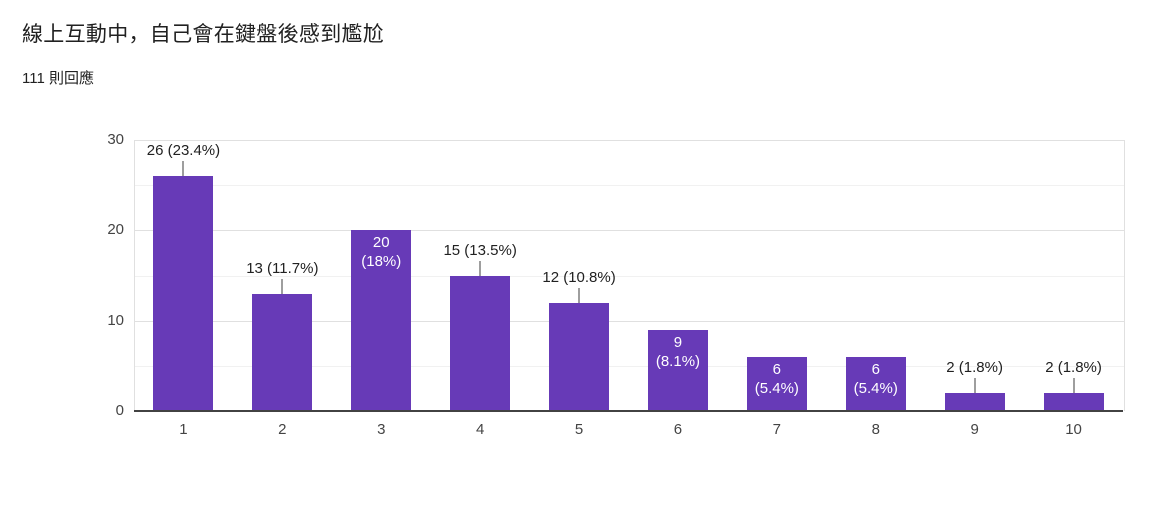 The image size is (1156, 506). What do you see at coordinates (115, 320) in the screenshot?
I see `y-axis-tick-label: 10` at bounding box center [115, 320].